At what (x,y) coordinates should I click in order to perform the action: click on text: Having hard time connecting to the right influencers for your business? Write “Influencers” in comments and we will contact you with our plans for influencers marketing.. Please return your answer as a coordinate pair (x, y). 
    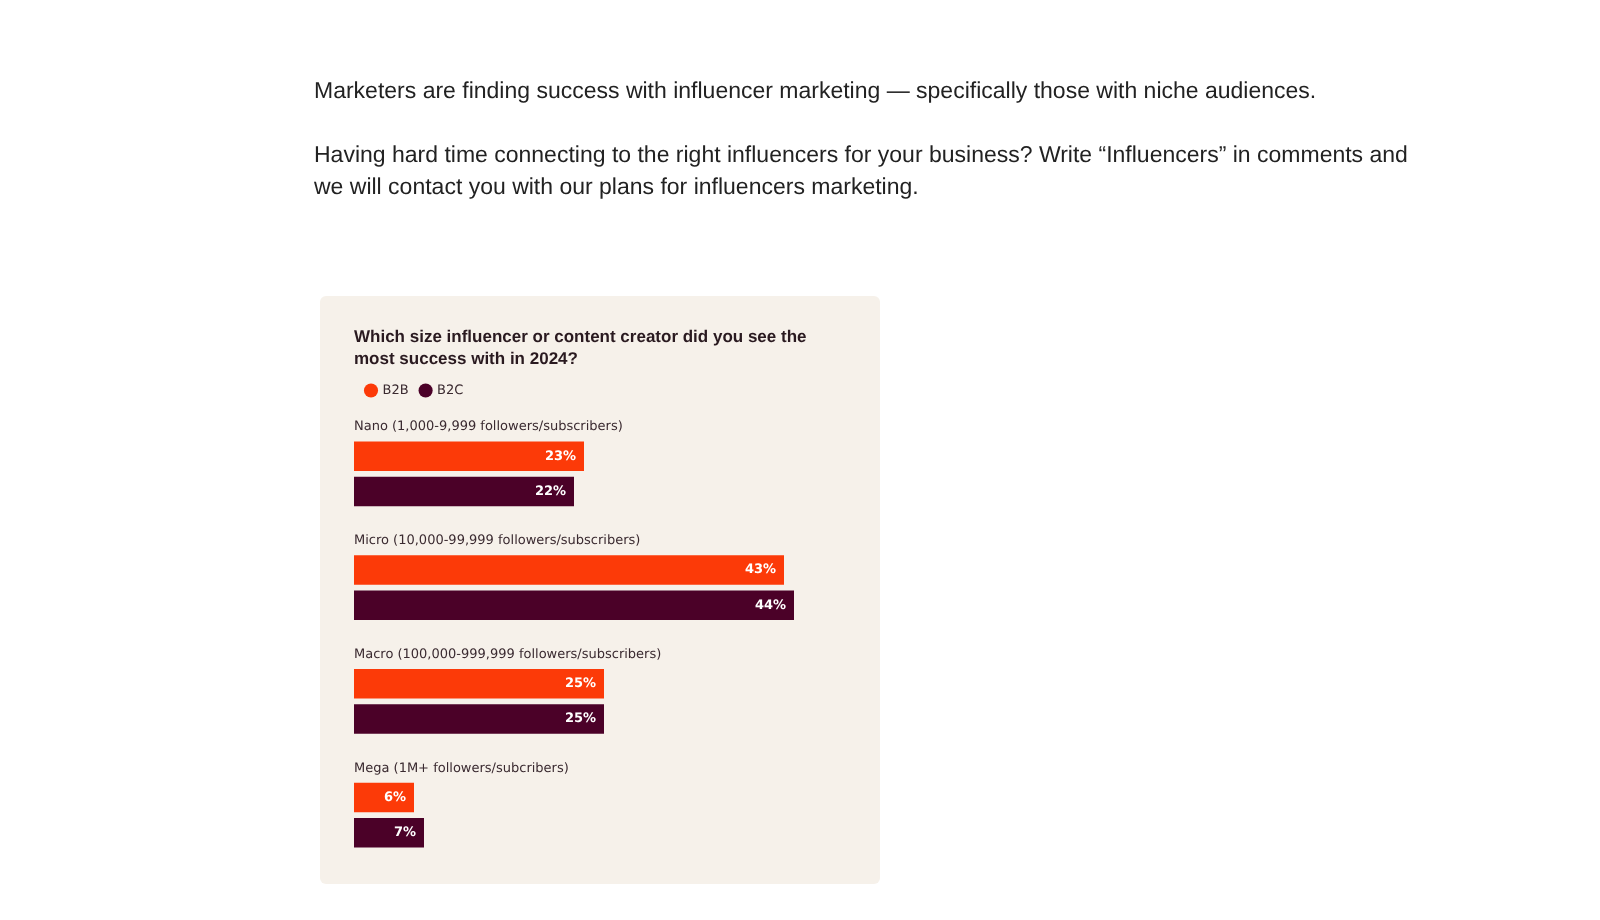
    Looking at the image, I should click on (862, 173).